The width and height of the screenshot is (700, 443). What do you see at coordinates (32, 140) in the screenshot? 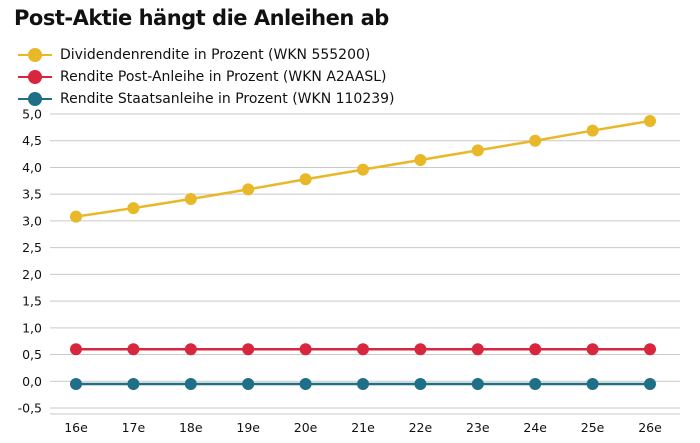
I see `y-tick-label: 4,5` at bounding box center [32, 140].